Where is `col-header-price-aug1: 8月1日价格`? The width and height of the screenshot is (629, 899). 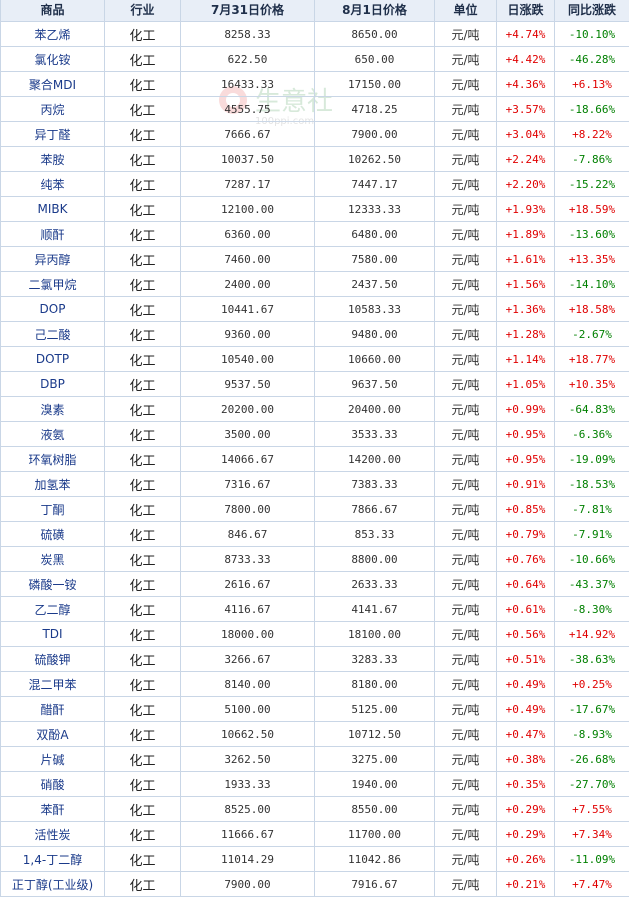
col-header-price-aug1: 8月1日价格 is located at coordinates (374, 11).